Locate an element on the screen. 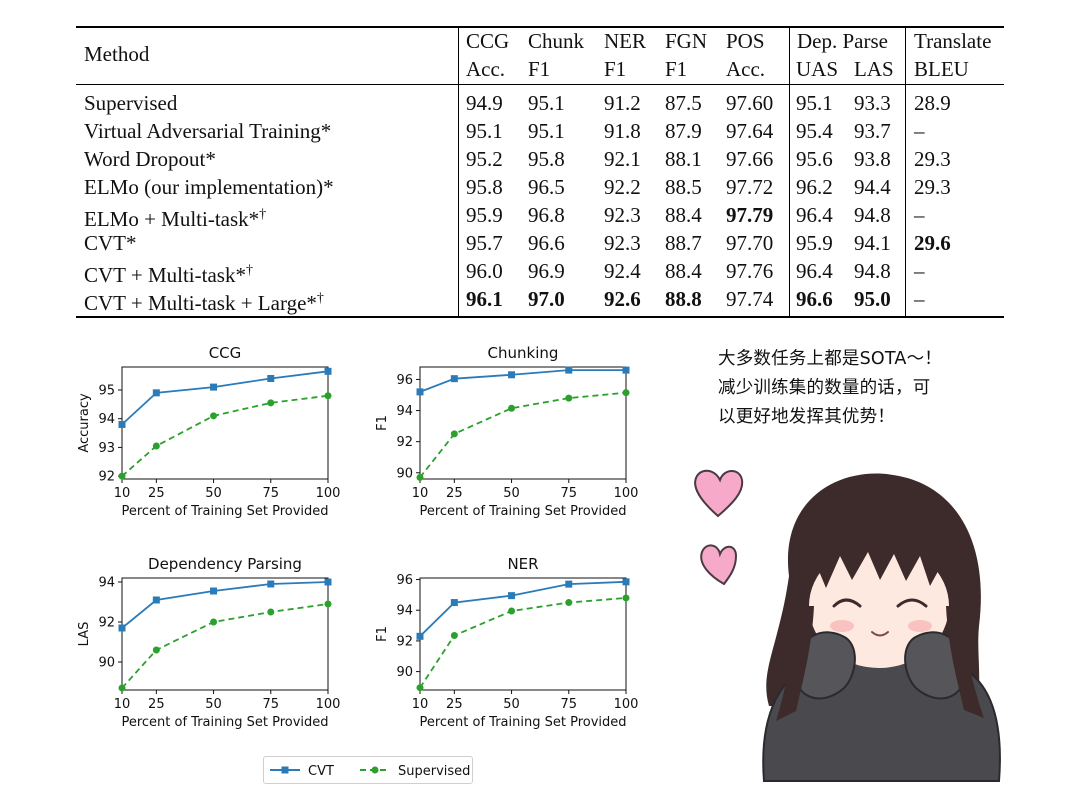 The width and height of the screenshot is (1080, 810). table-cell: 29.3 is located at coordinates (932, 187).